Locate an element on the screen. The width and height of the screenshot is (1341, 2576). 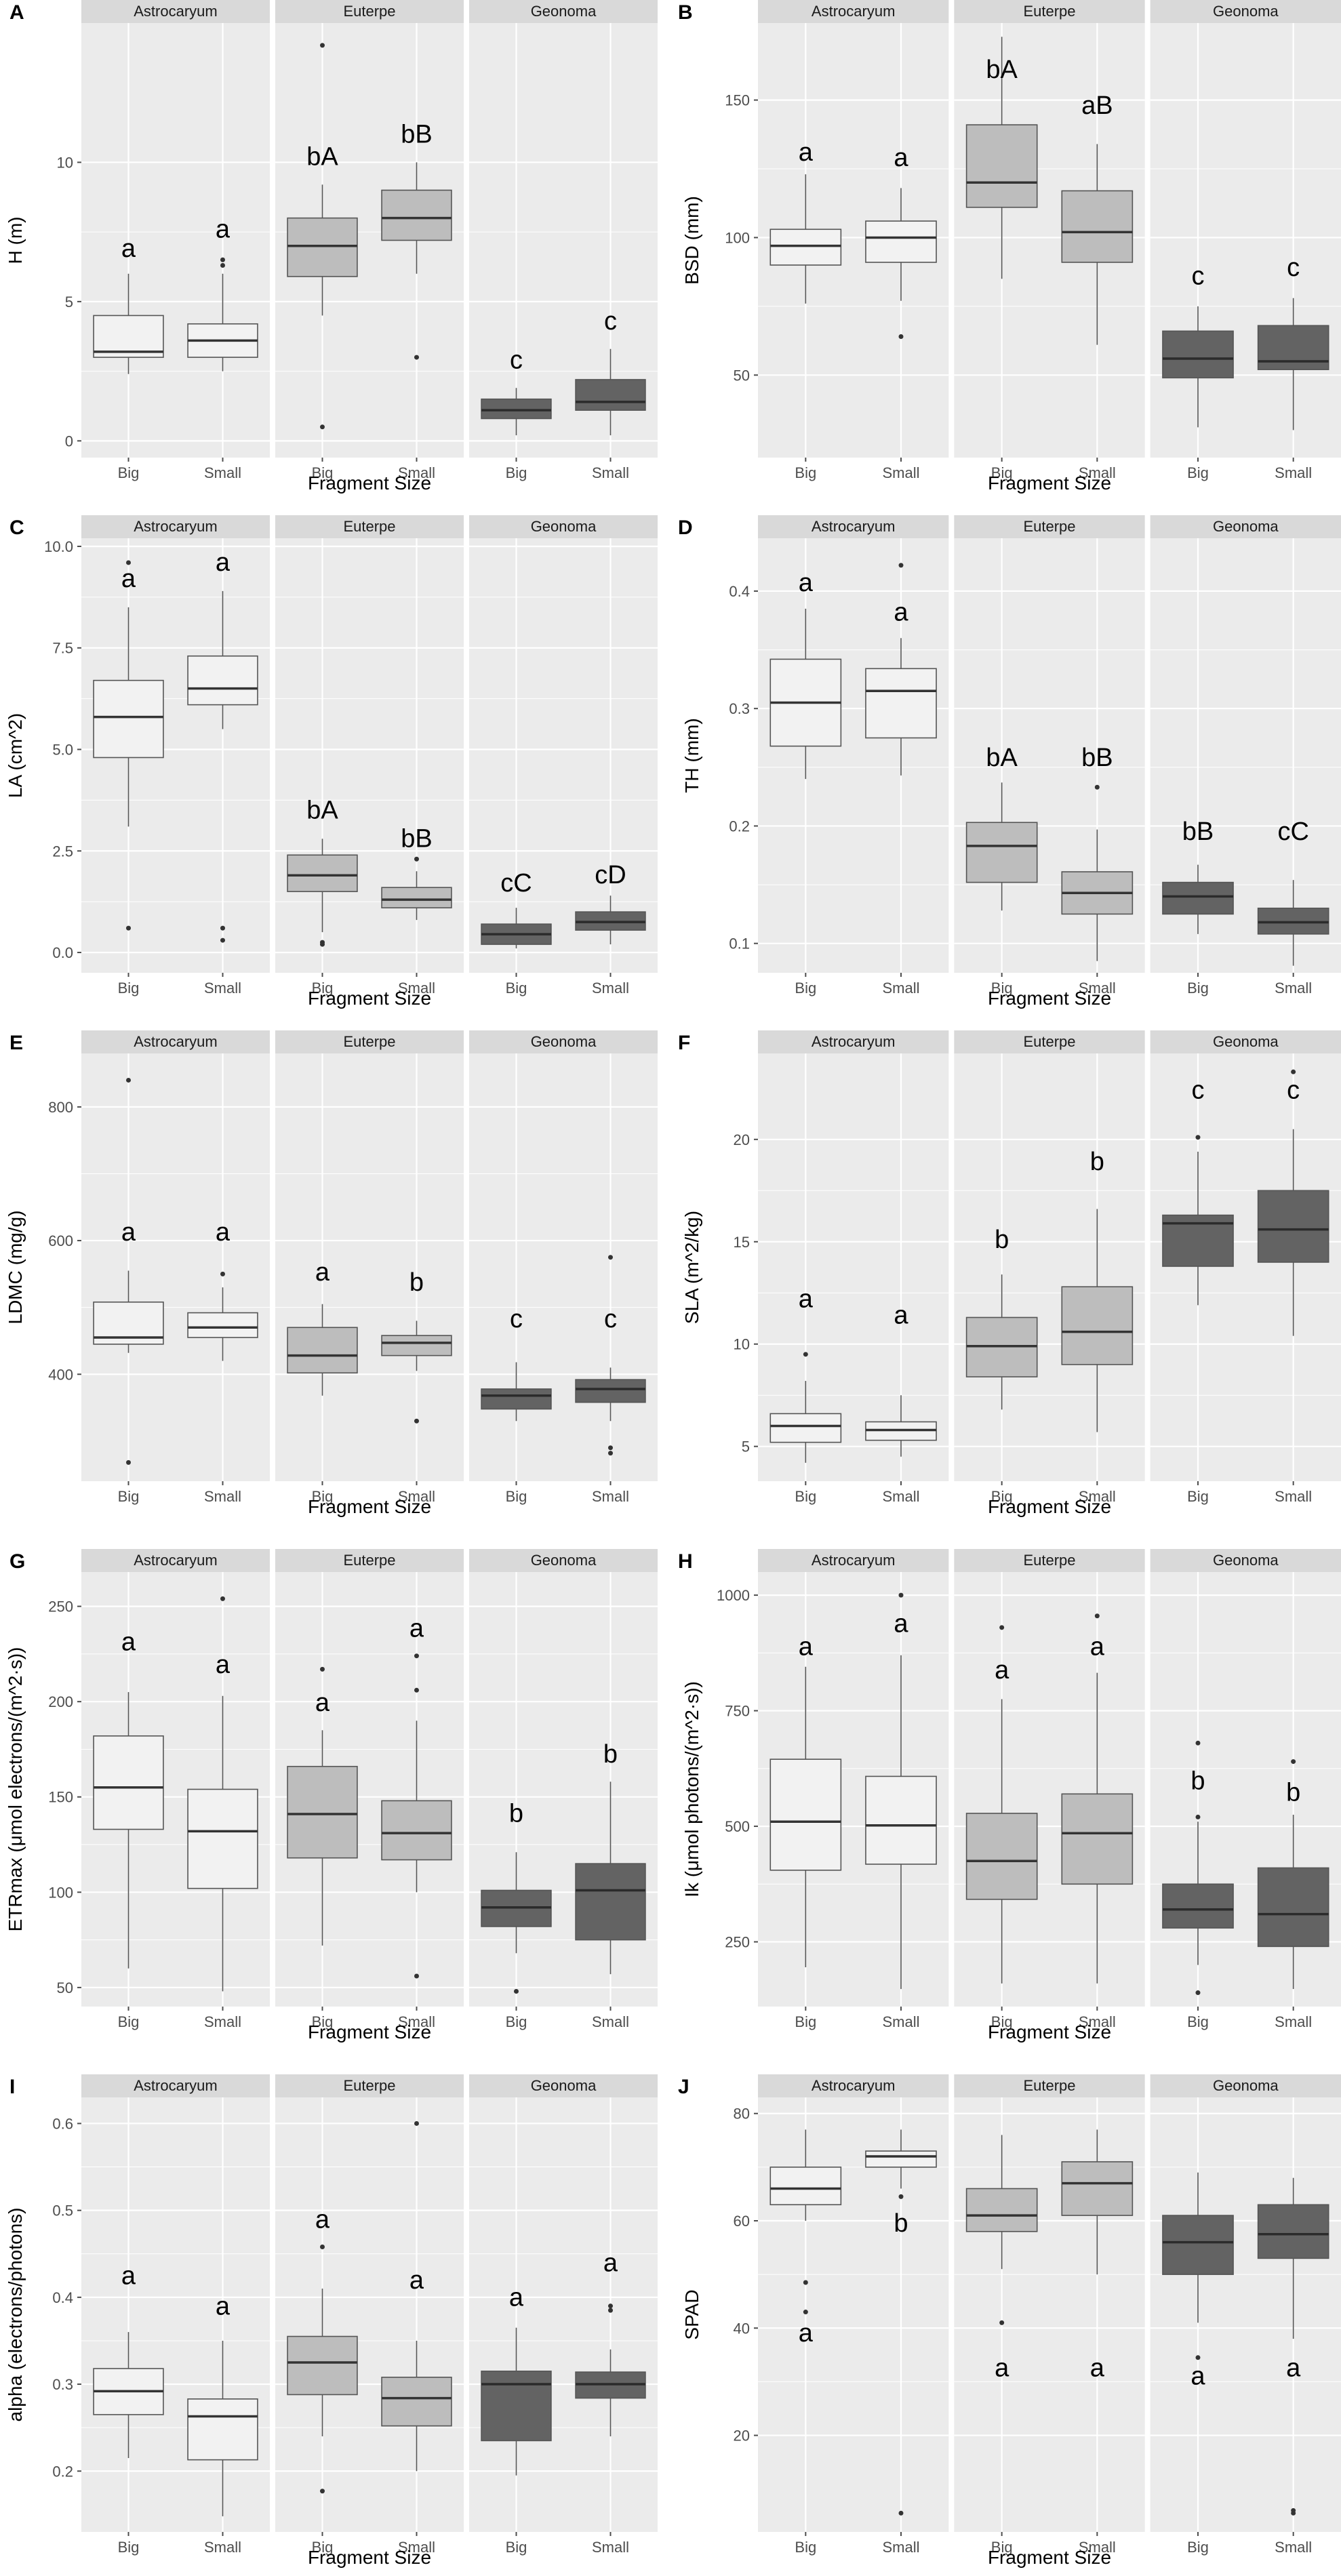
y-tick-label: 50 is located at coordinates (65, 1987).